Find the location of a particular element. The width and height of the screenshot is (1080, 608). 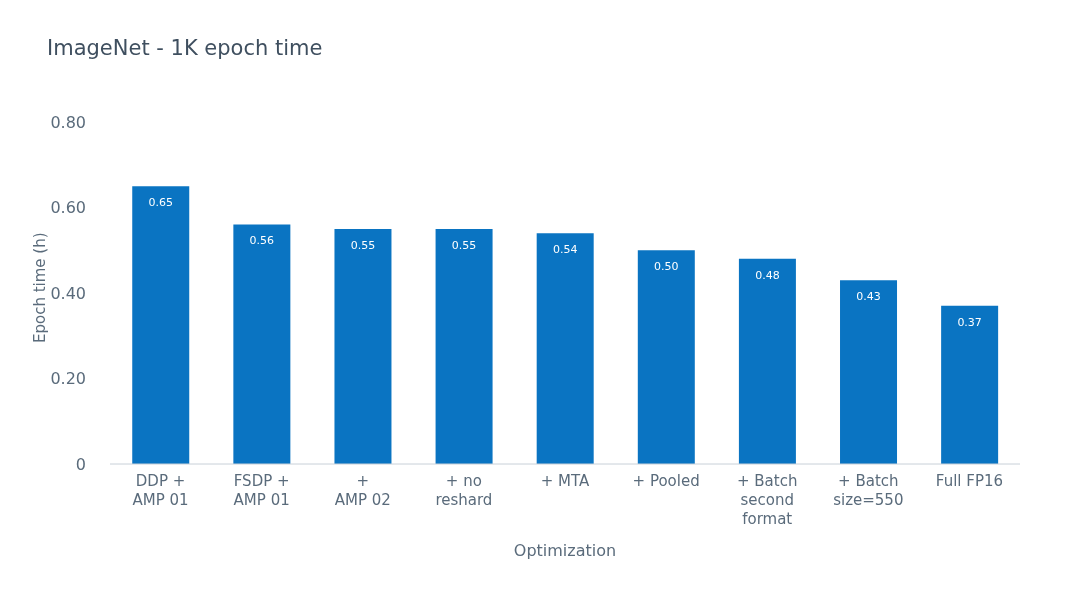

x-tick-label: + MTA is located at coordinates (565, 481).